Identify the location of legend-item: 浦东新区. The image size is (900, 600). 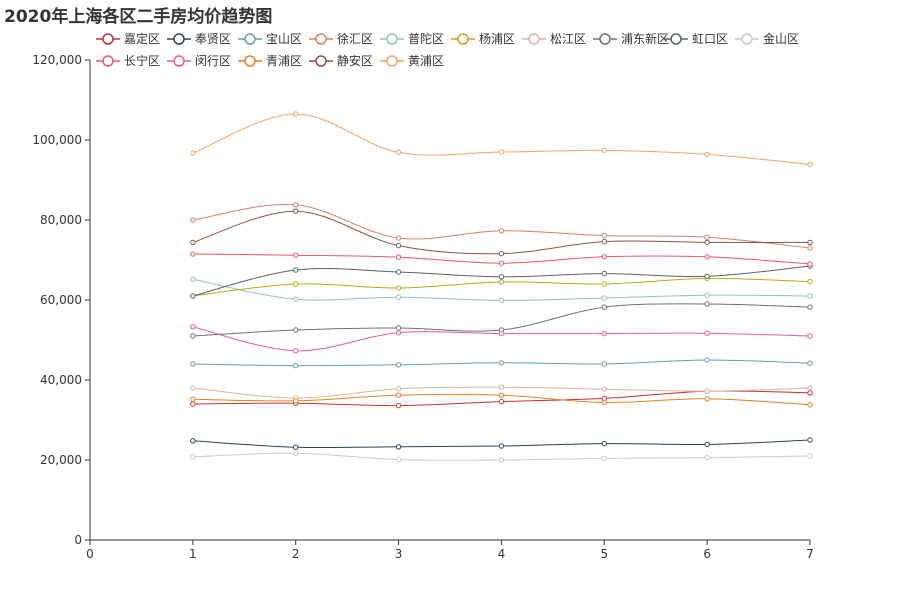
(631, 38).